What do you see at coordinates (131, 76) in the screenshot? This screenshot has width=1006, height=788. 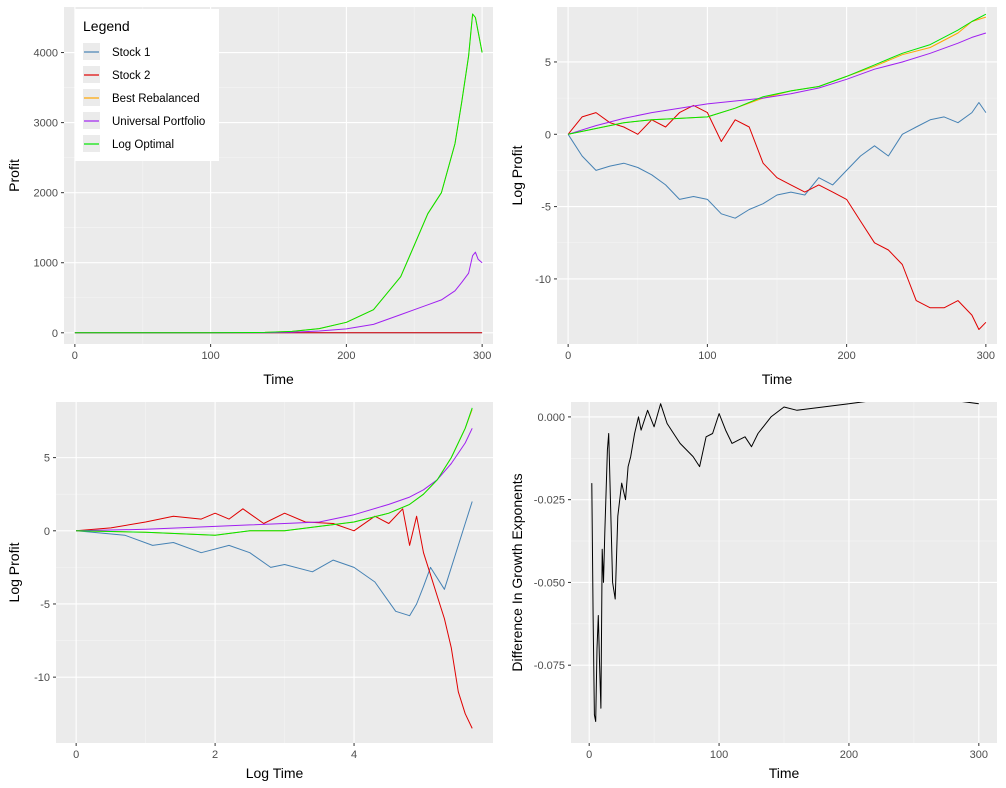 I see `legend-item-label: Stock 2` at bounding box center [131, 76].